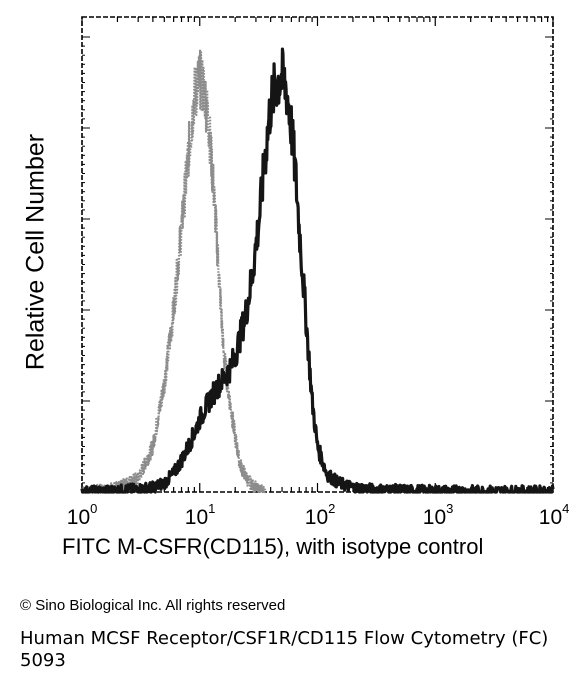 This screenshot has height=690, width=574. I want to click on x-tick-label-4: 10⁴, so click(554, 515).